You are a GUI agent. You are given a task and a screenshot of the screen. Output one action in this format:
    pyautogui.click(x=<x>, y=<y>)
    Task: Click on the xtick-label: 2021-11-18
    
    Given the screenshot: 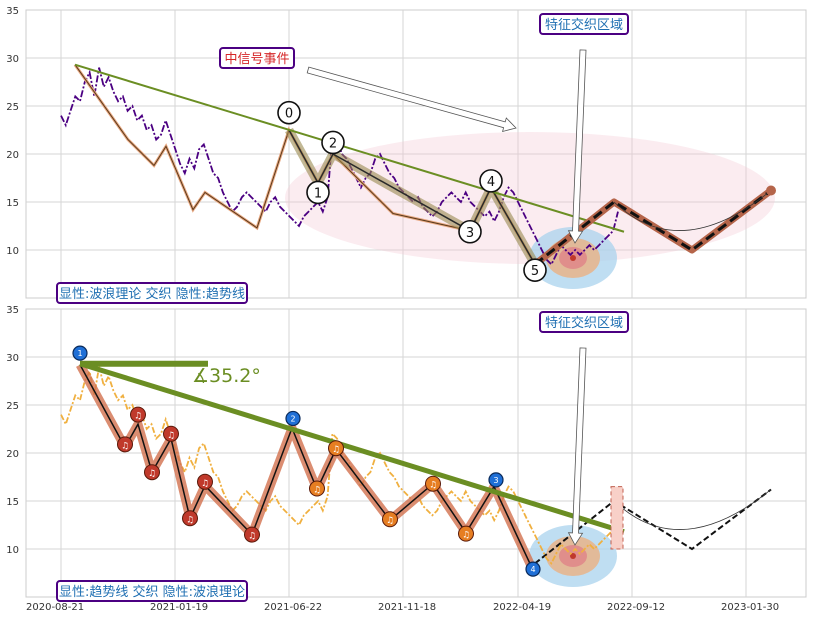 What is the action you would take?
    pyautogui.click(x=407, y=607)
    